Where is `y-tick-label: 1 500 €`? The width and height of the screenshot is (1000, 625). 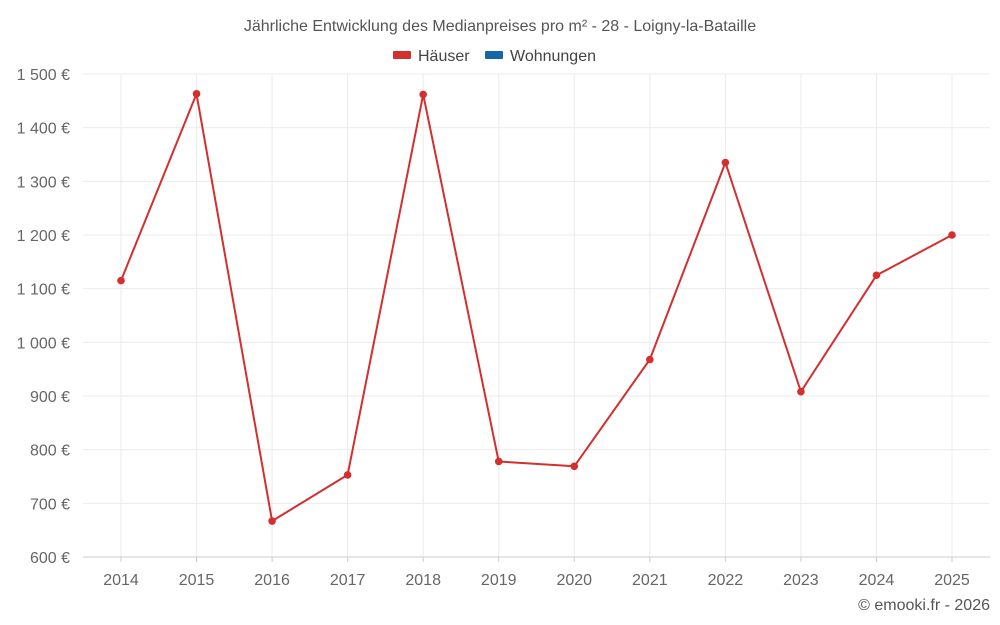
y-tick-label: 1 500 € is located at coordinates (43, 75).